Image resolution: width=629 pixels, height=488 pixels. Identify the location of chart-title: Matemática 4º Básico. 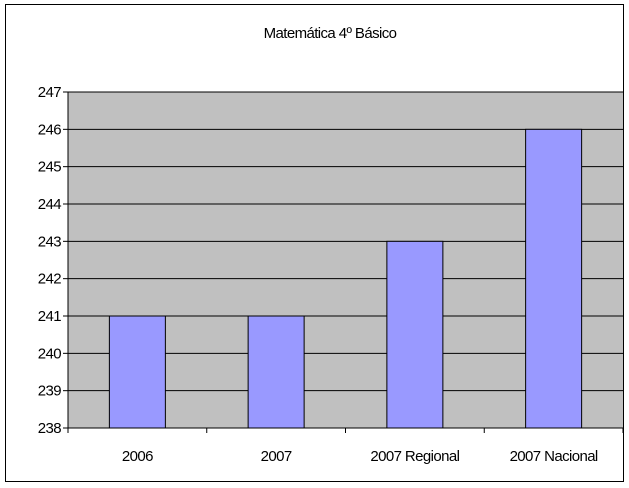
(330, 33).